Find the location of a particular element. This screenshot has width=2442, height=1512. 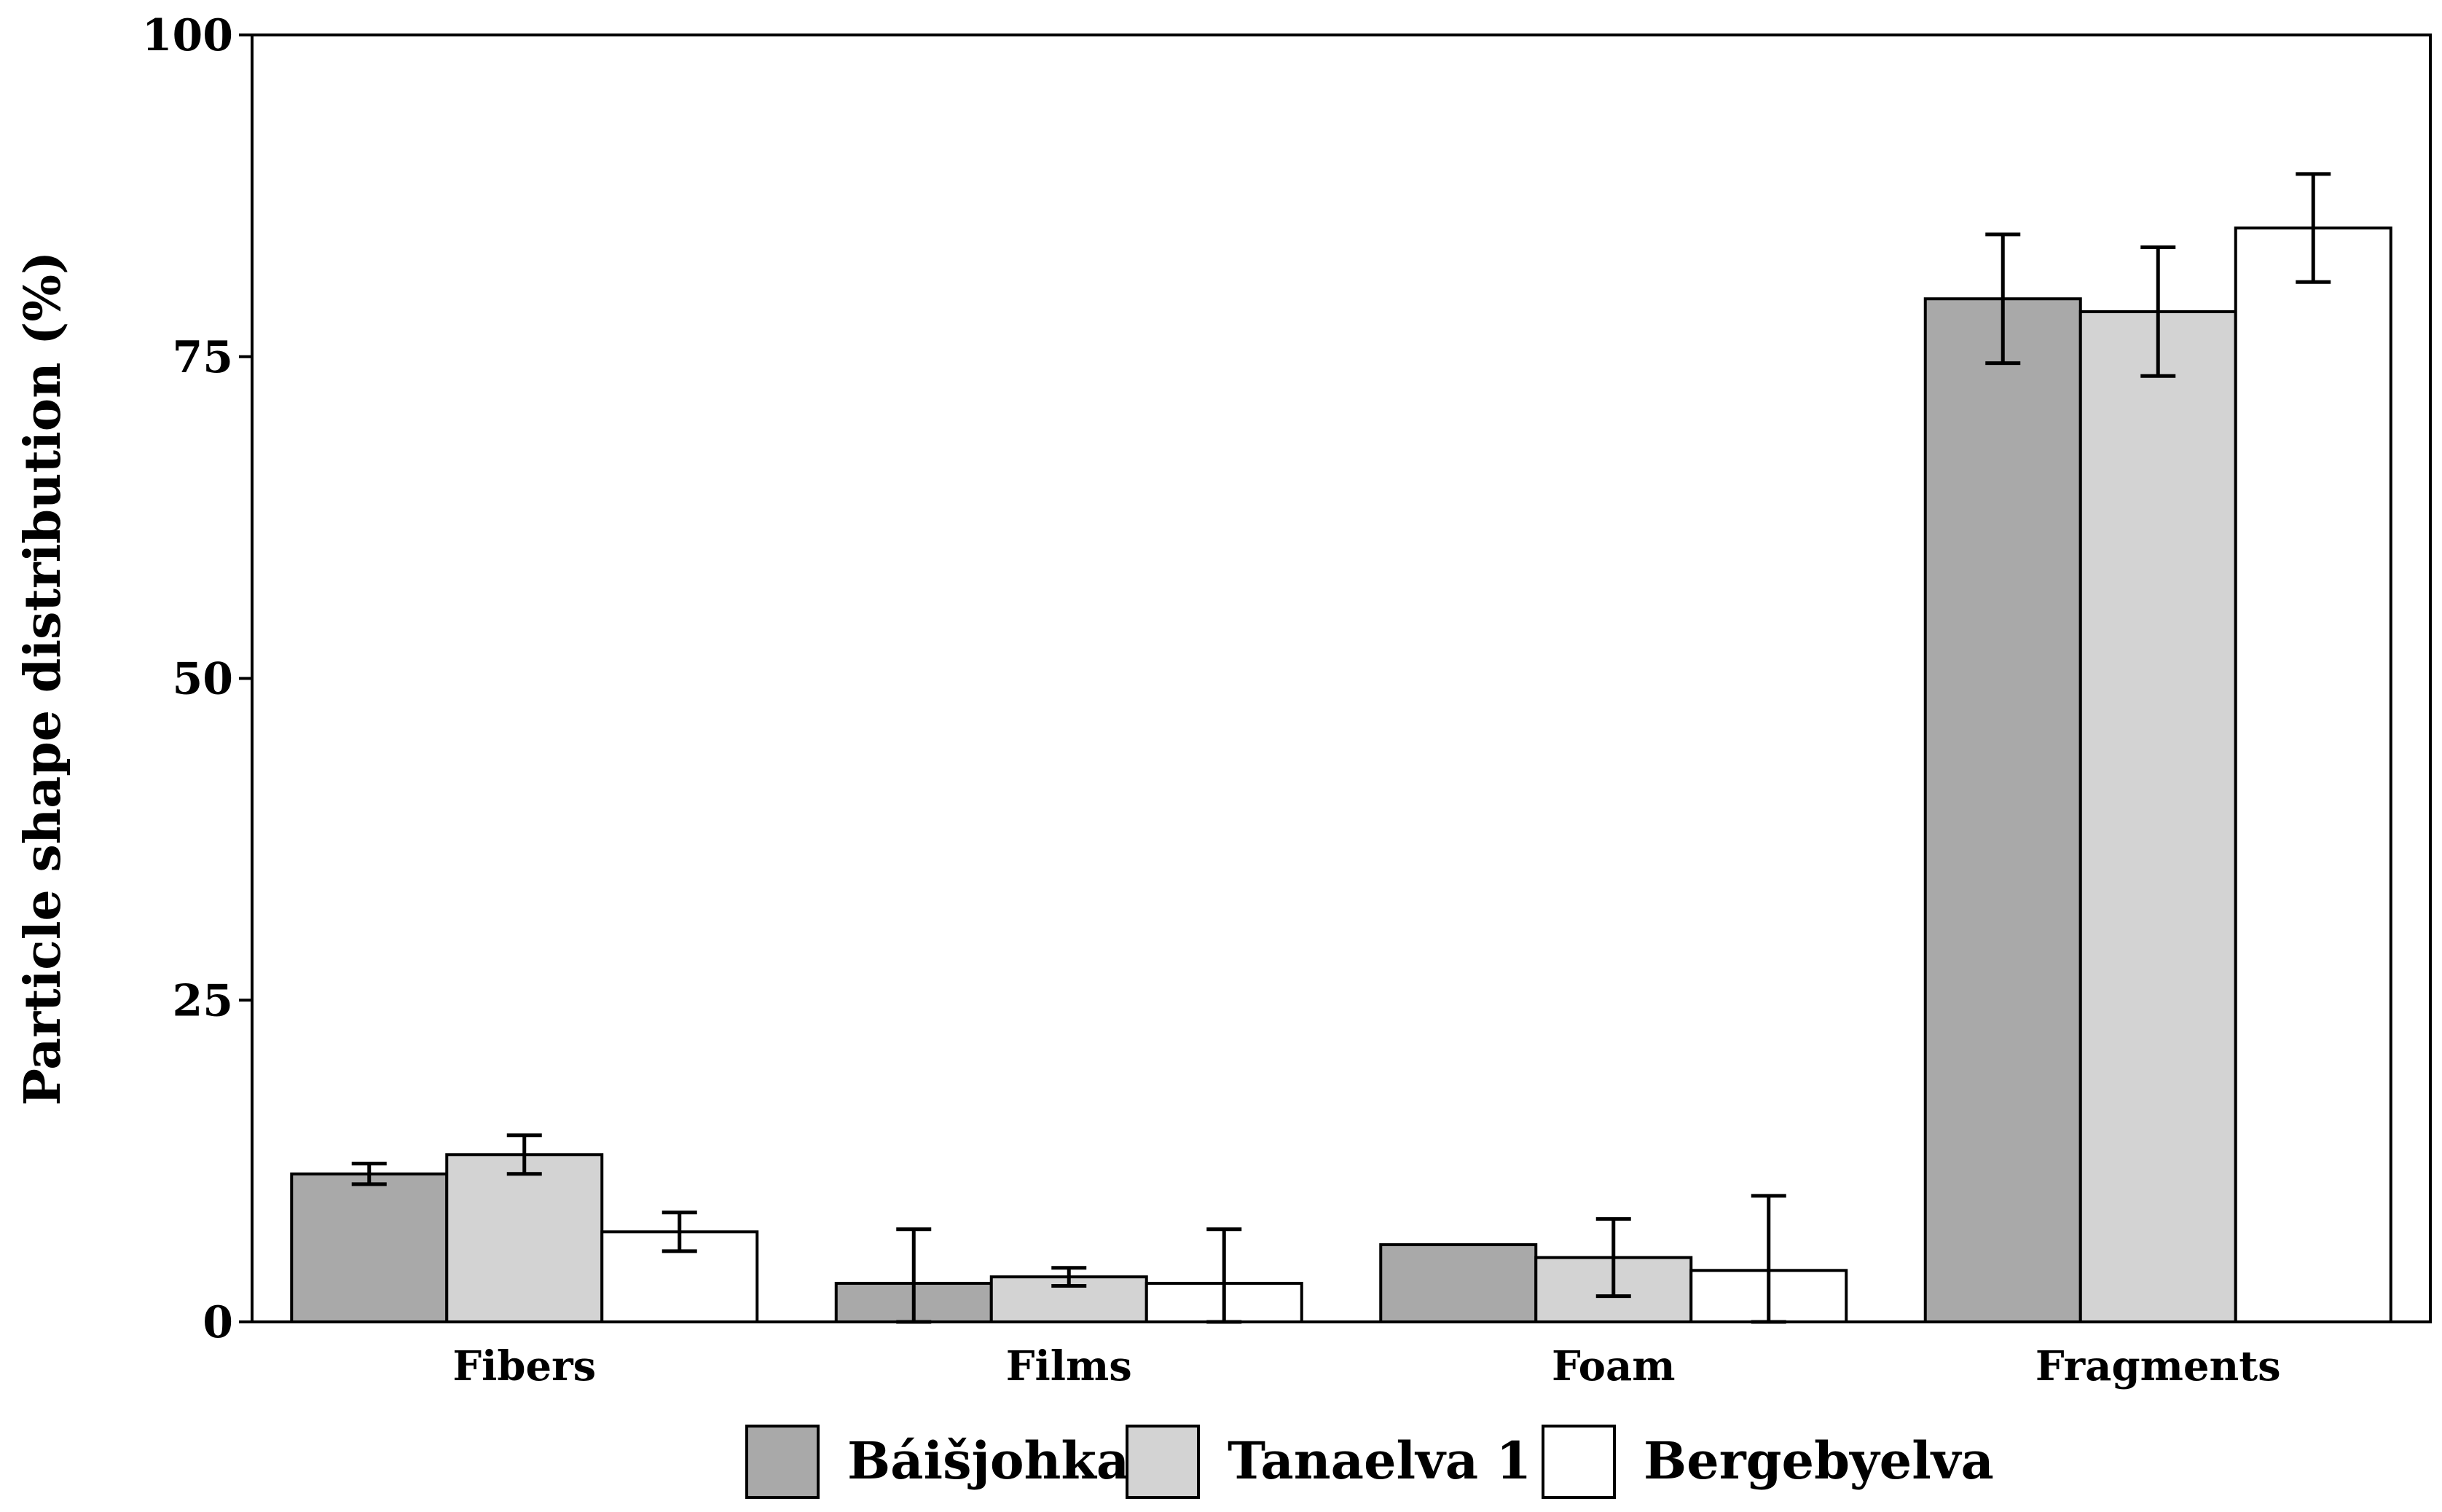

x-tick-label-fragments: Fragments is located at coordinates (2158, 1366).